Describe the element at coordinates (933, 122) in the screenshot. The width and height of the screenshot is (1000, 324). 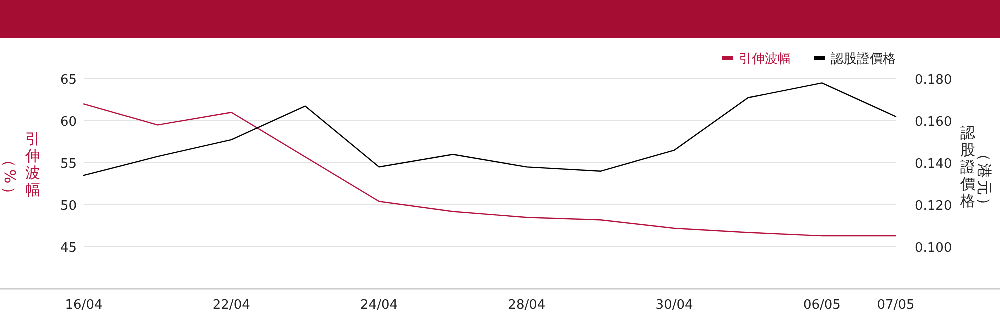
I see `y2-tick-label: 0.160` at that location.